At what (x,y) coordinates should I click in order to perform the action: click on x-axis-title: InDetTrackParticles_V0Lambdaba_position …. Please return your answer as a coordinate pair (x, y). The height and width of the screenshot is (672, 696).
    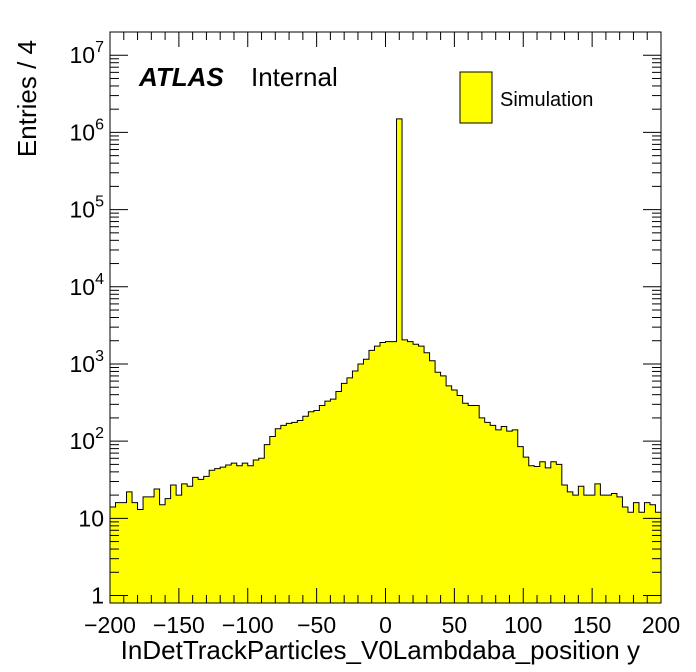
    Looking at the image, I should click on (380, 650).